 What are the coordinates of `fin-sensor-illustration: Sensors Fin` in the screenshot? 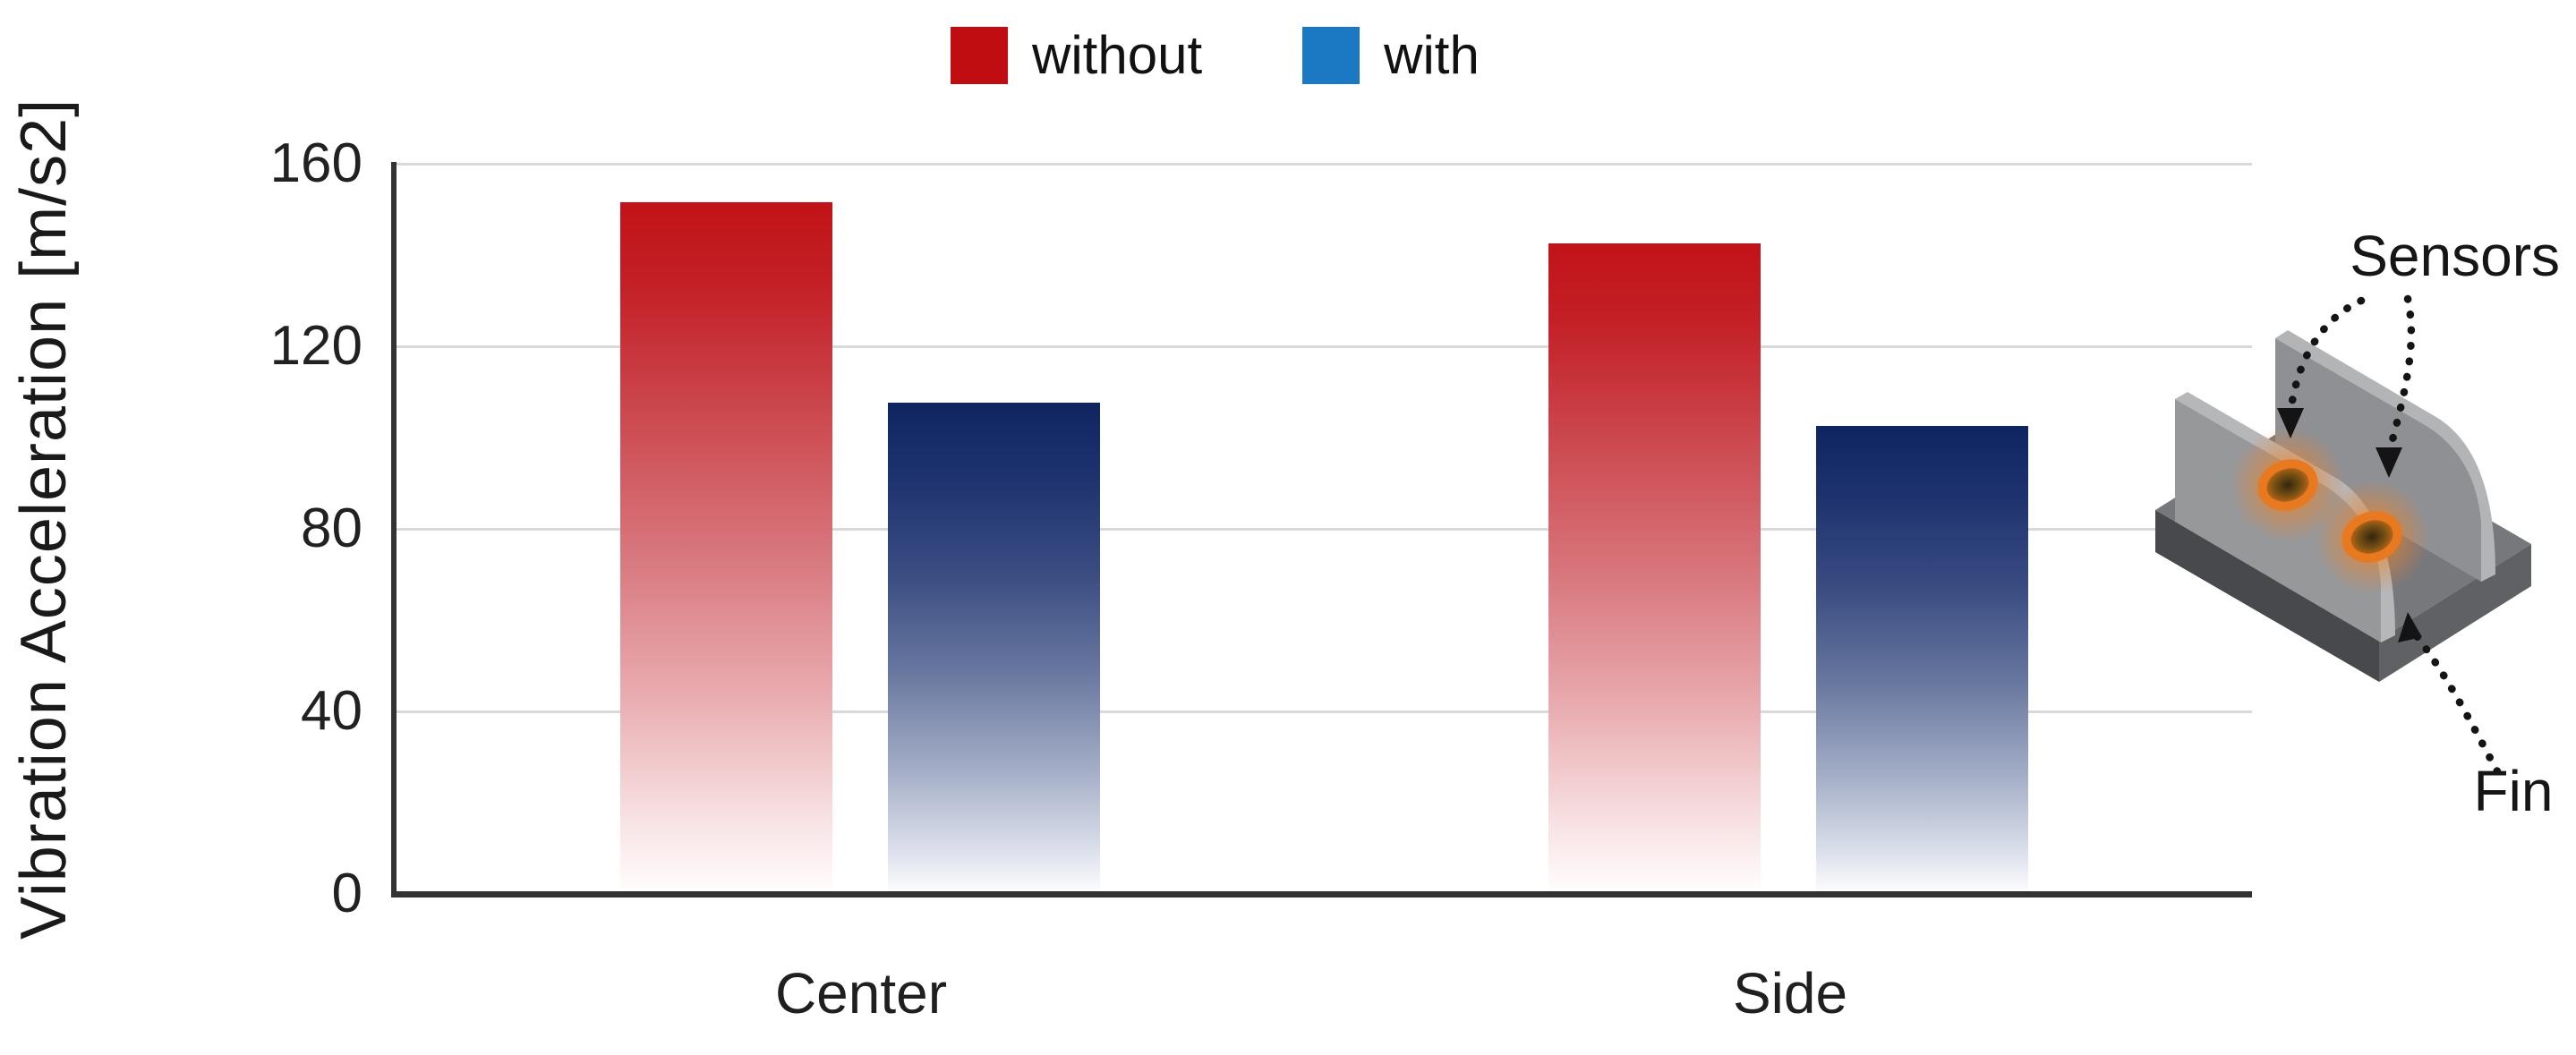 It's located at (2357, 523).